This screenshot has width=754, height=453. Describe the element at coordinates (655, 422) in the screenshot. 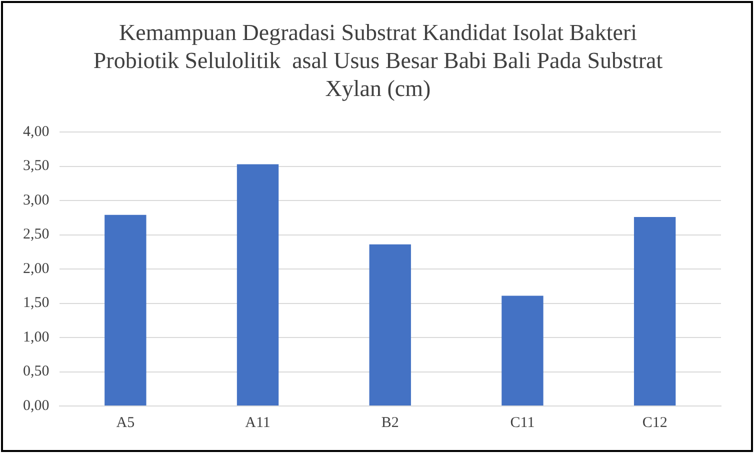

I see `x-tick-label: C12` at that location.